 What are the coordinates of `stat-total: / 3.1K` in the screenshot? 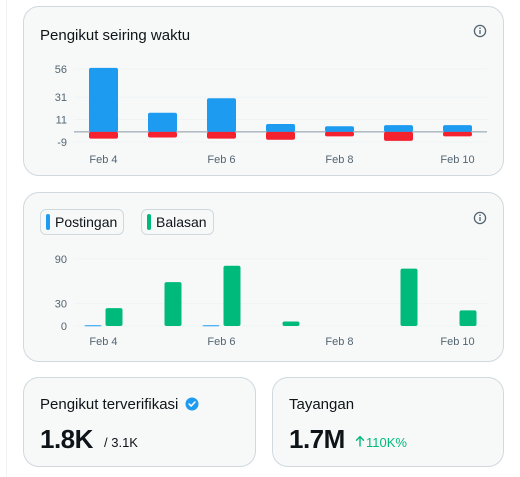 It's located at (121, 442).